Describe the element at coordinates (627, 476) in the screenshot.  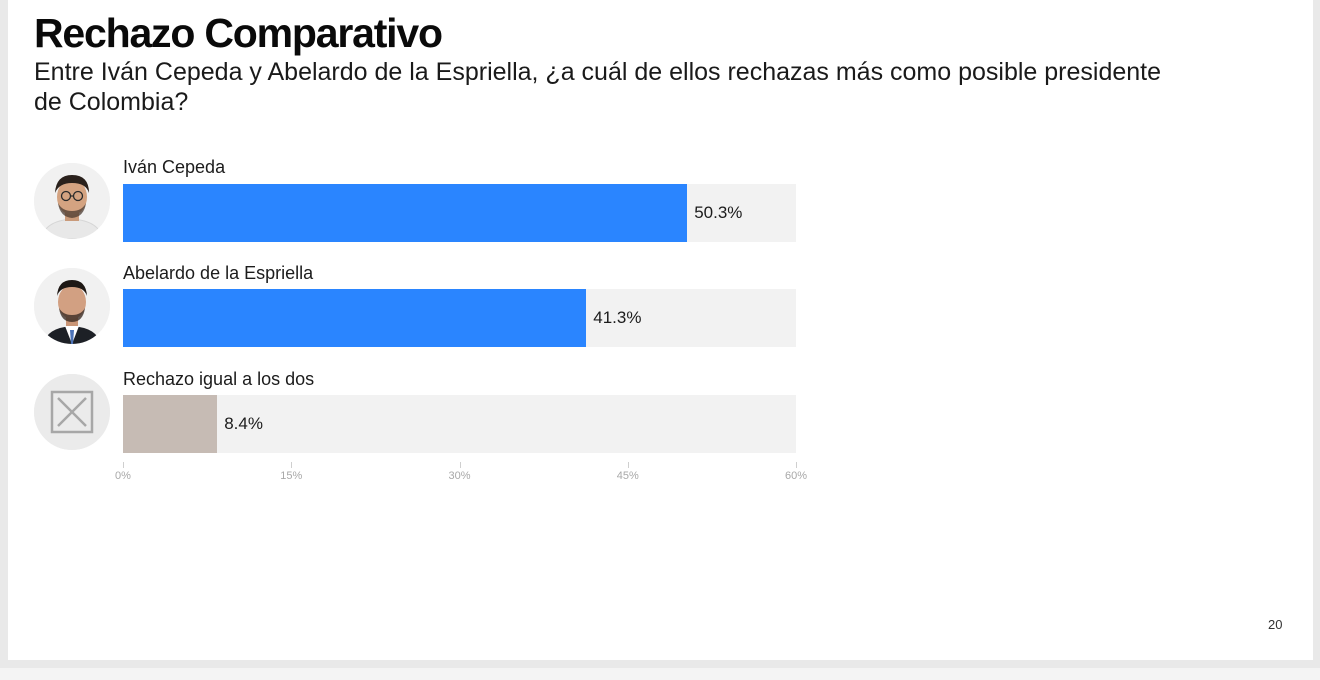
I see `x-tick-label: 45%` at that location.